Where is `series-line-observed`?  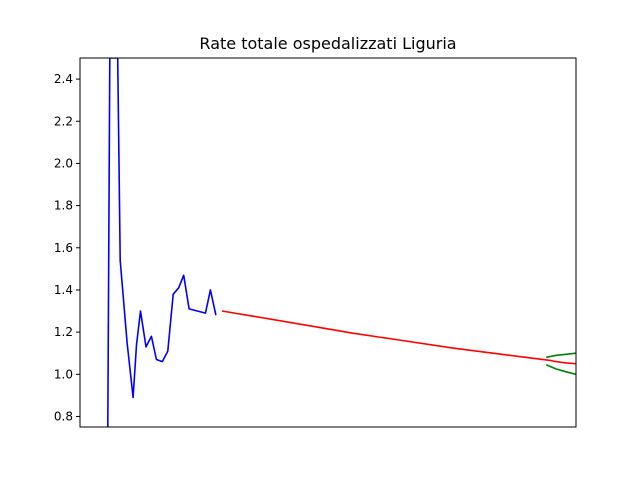
series-line-observed is located at coordinates (162, 242).